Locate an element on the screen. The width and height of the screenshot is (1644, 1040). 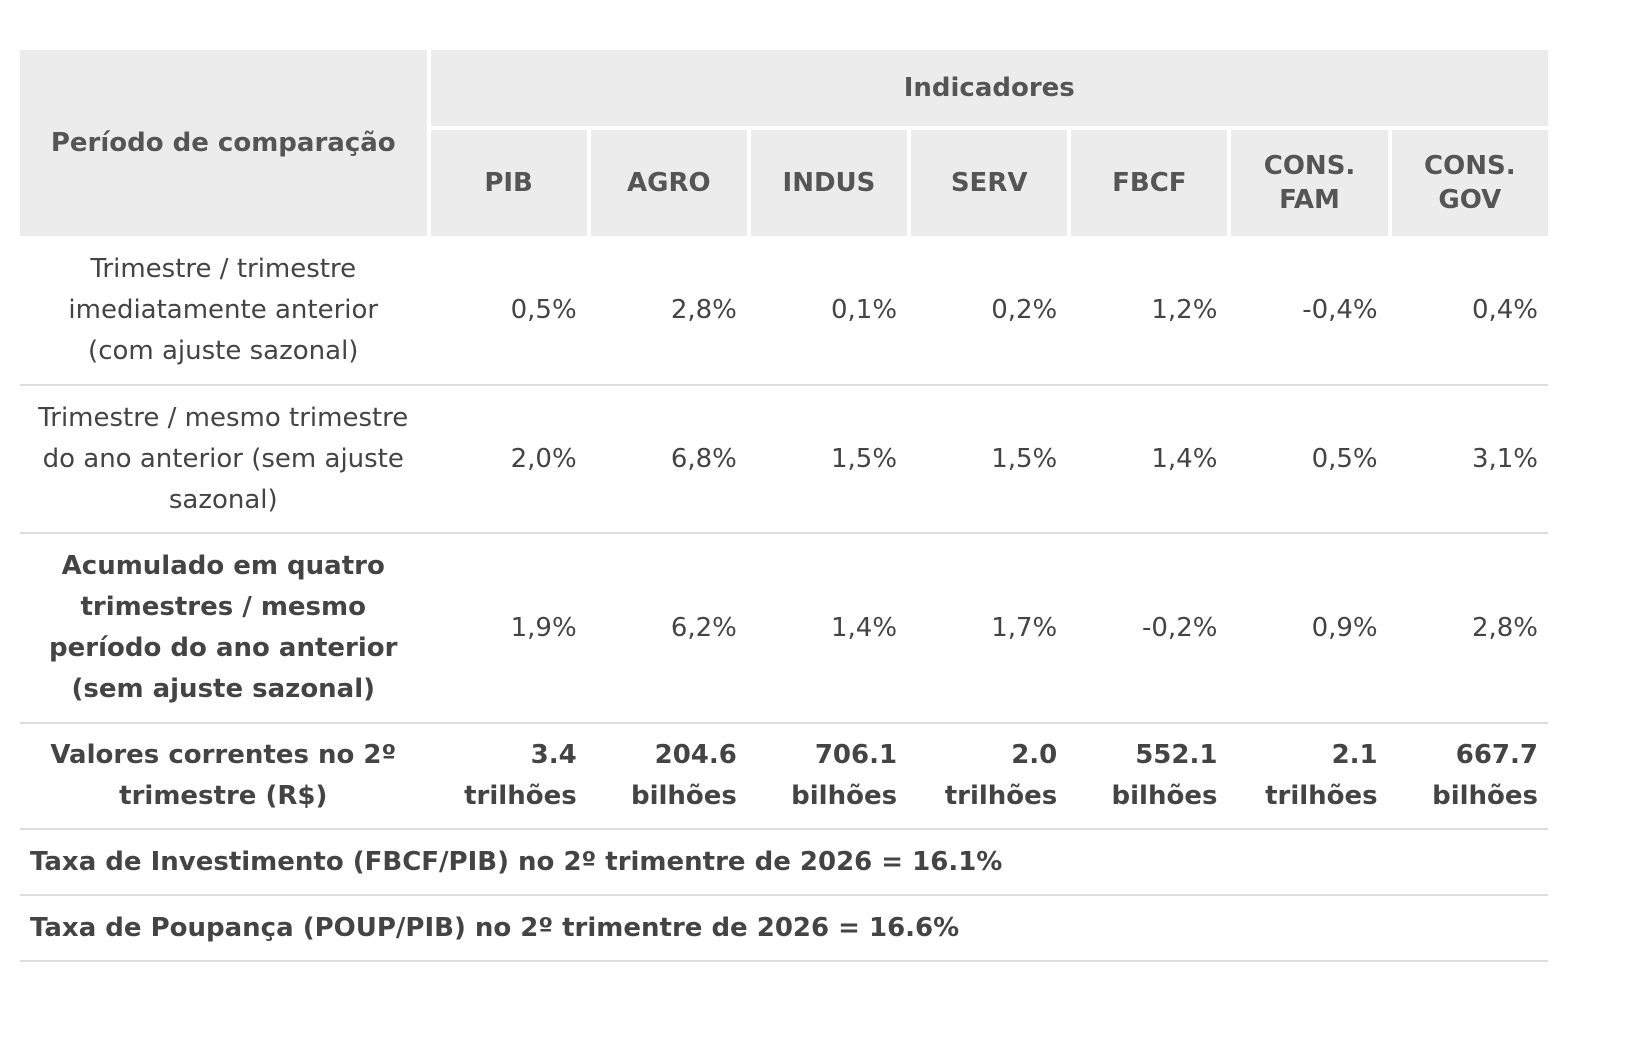
cell-fbcf: -0,2% is located at coordinates (1147, 629).